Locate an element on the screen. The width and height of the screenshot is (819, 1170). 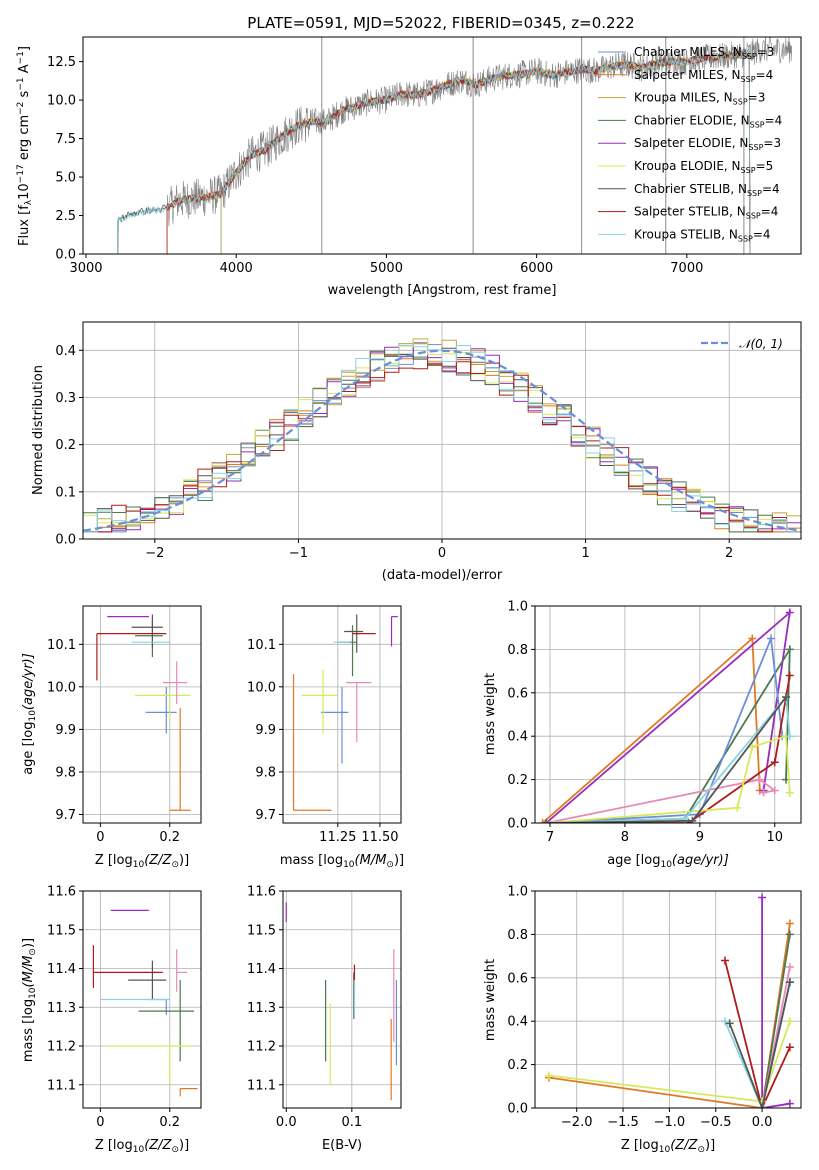
label-part: ] is located at coordinates (24, 48).